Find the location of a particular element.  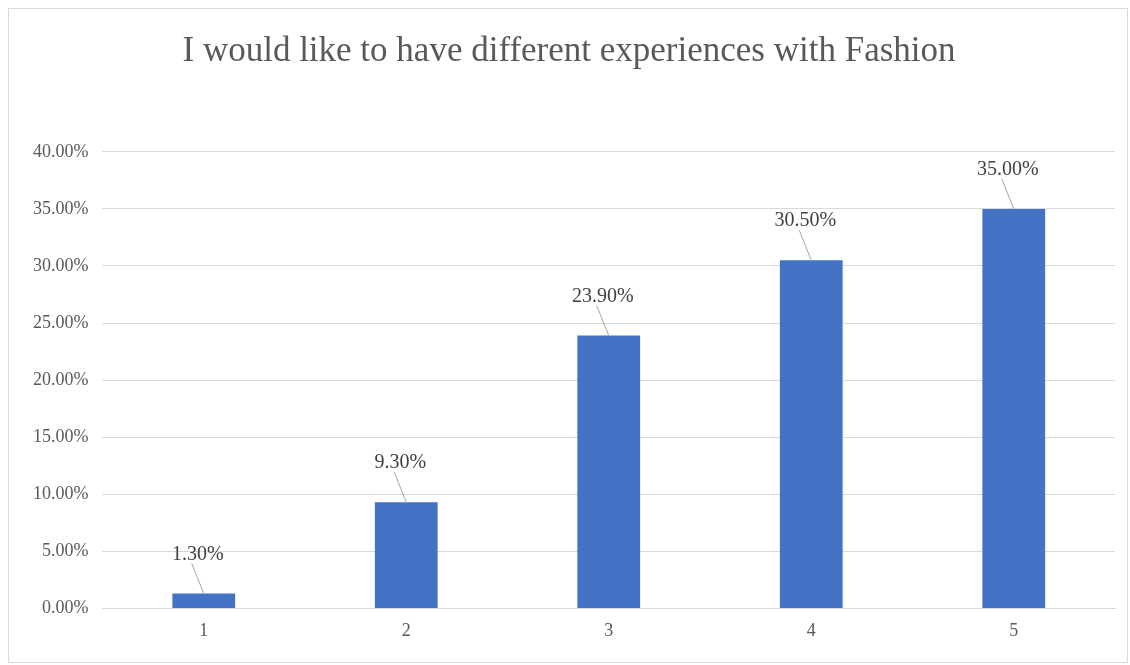

data-label: 30.50% is located at coordinates (805, 219).